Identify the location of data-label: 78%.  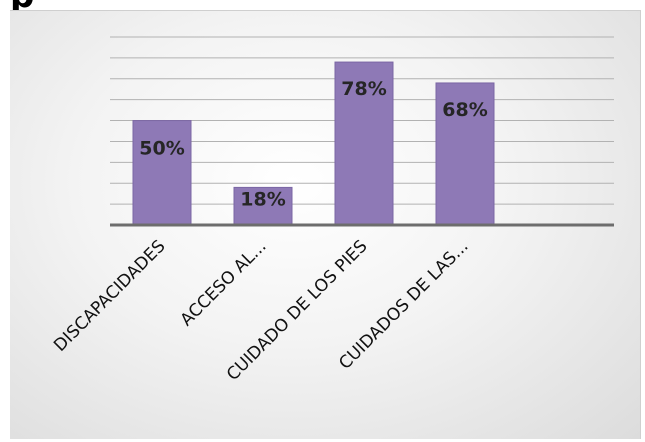
(363, 89).